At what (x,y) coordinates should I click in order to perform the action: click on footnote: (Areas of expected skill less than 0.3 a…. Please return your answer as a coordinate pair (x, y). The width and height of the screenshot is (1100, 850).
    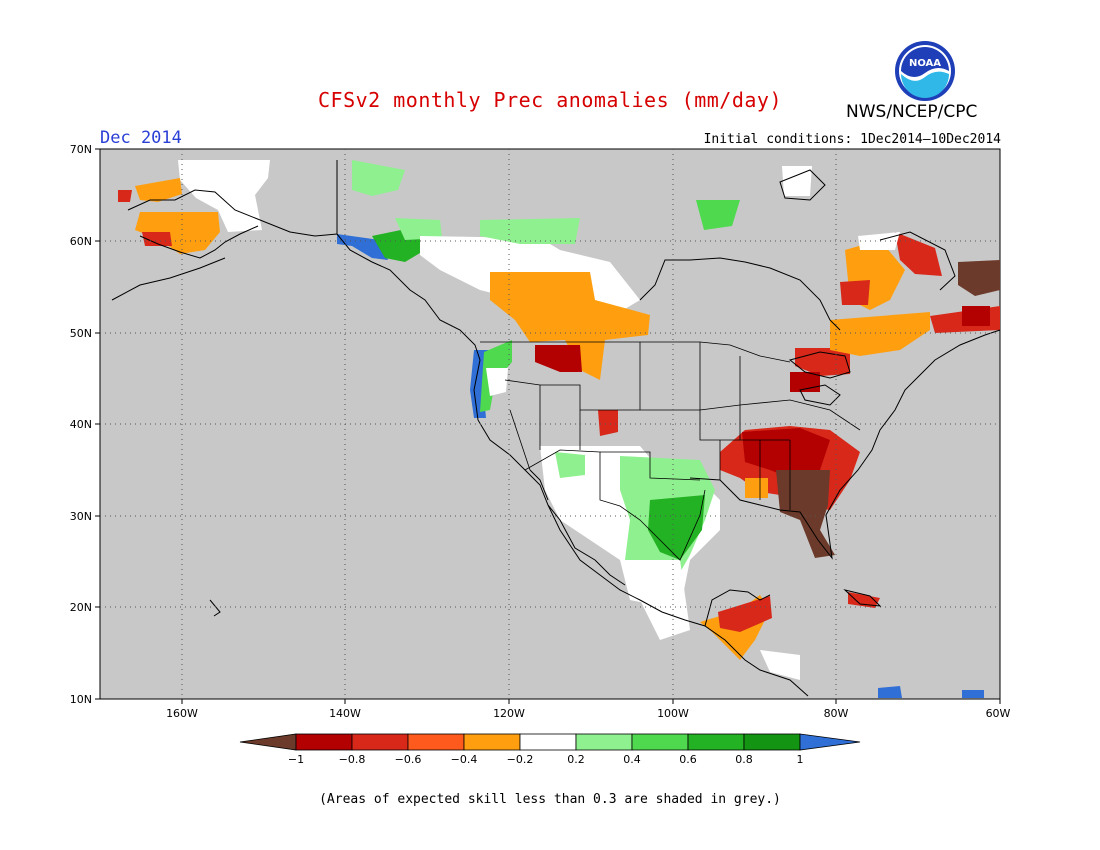
    Looking at the image, I should click on (550, 799).